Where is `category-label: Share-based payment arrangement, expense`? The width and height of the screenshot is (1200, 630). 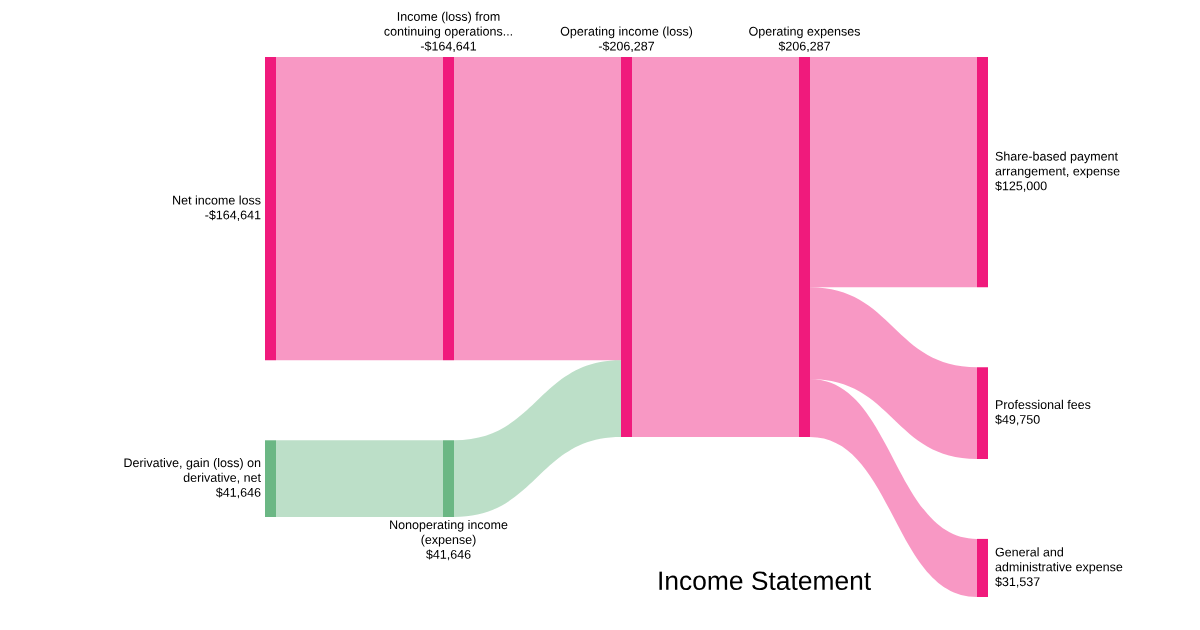 category-label: Share-based payment arrangement, expense is located at coordinates (1057, 164).